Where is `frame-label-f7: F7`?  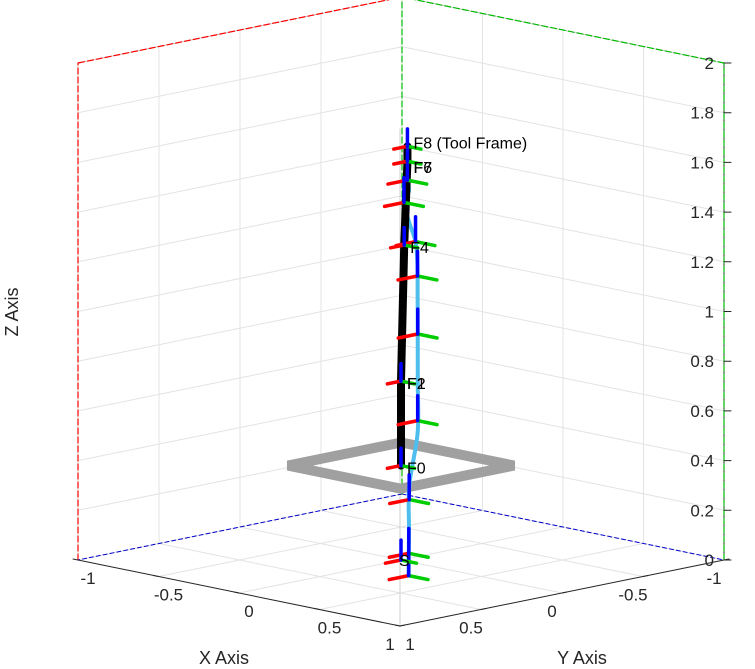
frame-label-f7: F7 is located at coordinates (422, 168).